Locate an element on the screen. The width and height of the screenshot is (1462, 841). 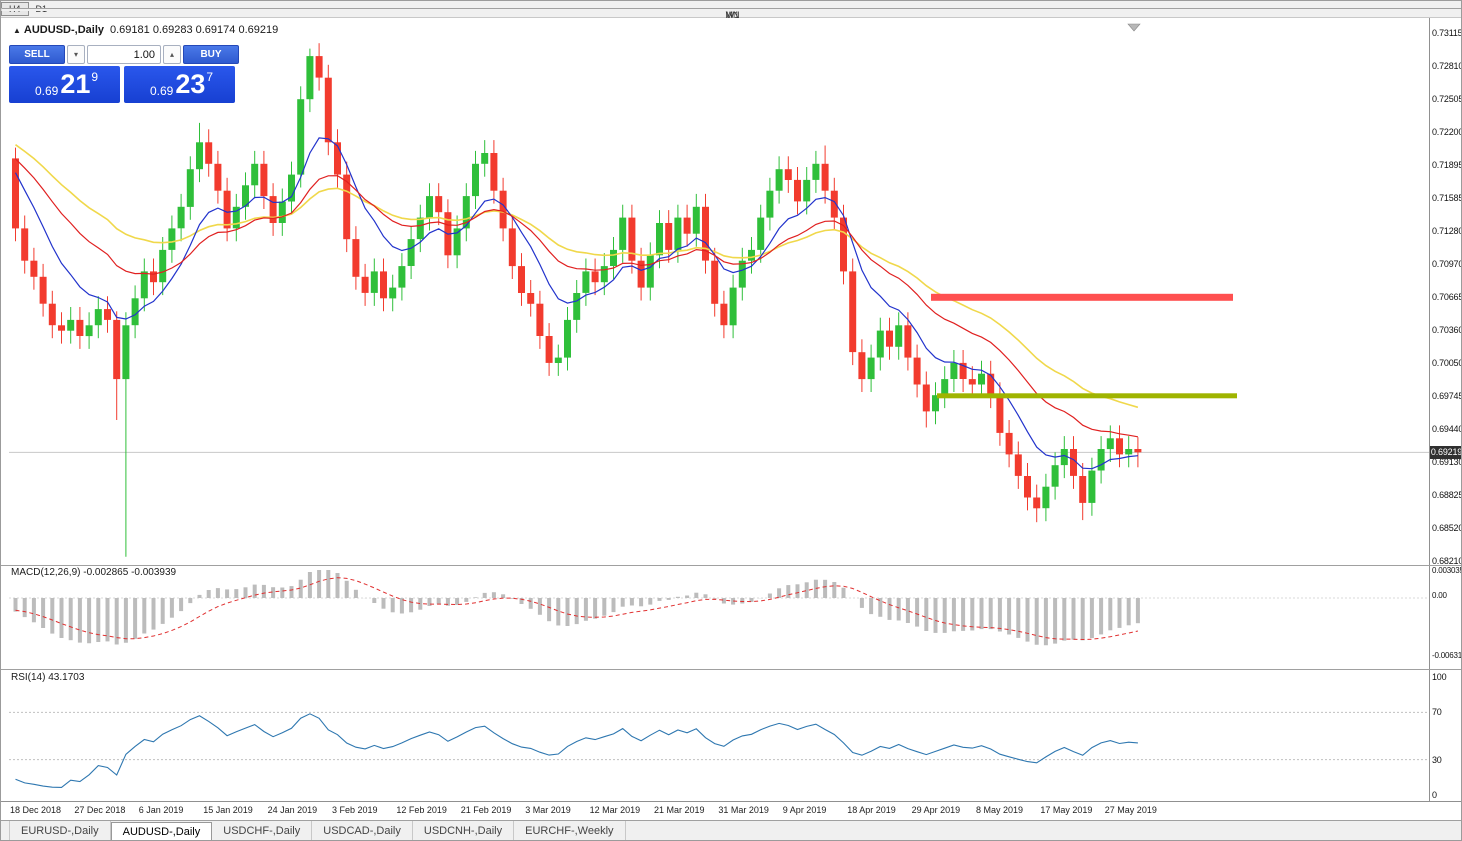
chart-tab-eurchf: EURCHF-,Weekly is located at coordinates (570, 830).